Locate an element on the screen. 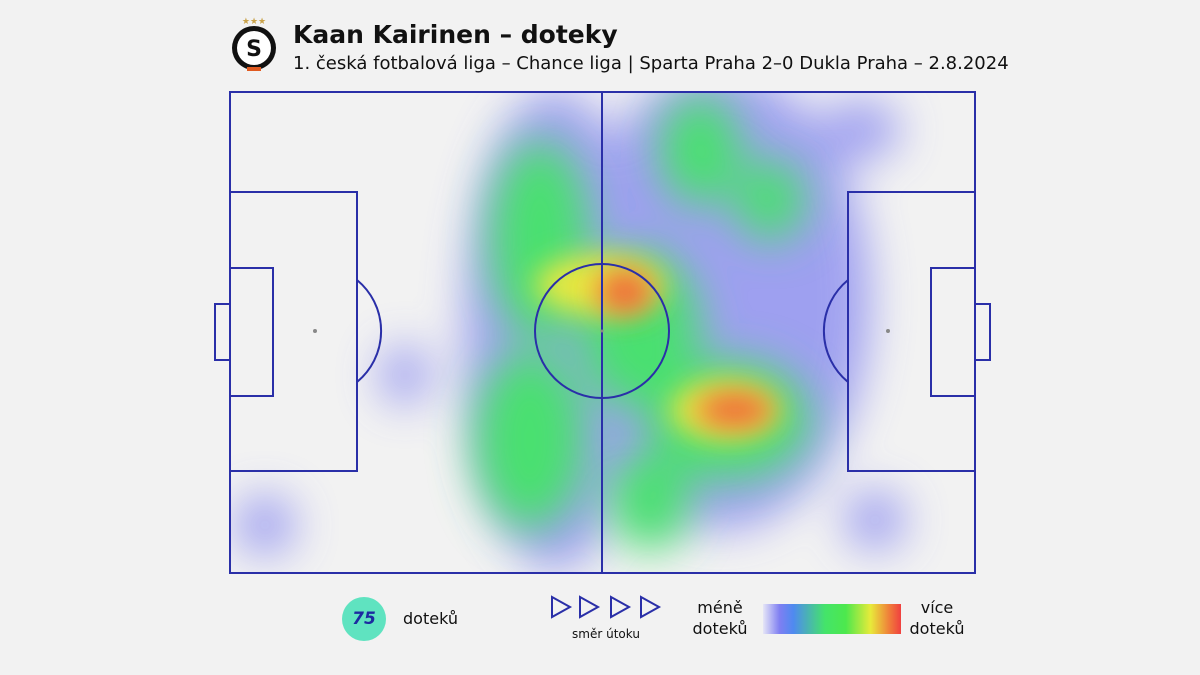 The width and height of the screenshot is (1200, 675). touches-label: doteků is located at coordinates (430, 618).